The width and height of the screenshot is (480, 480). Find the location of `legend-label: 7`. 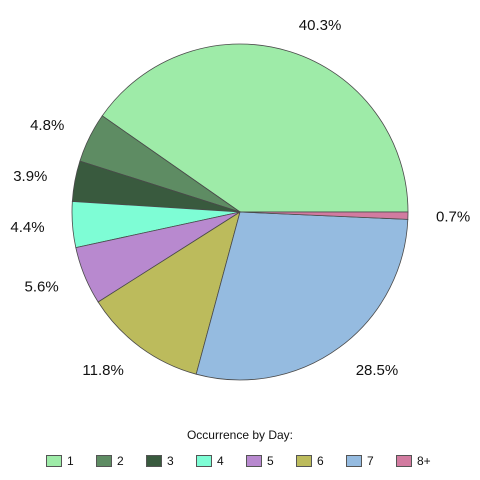

legend-label: 7 is located at coordinates (370, 461).